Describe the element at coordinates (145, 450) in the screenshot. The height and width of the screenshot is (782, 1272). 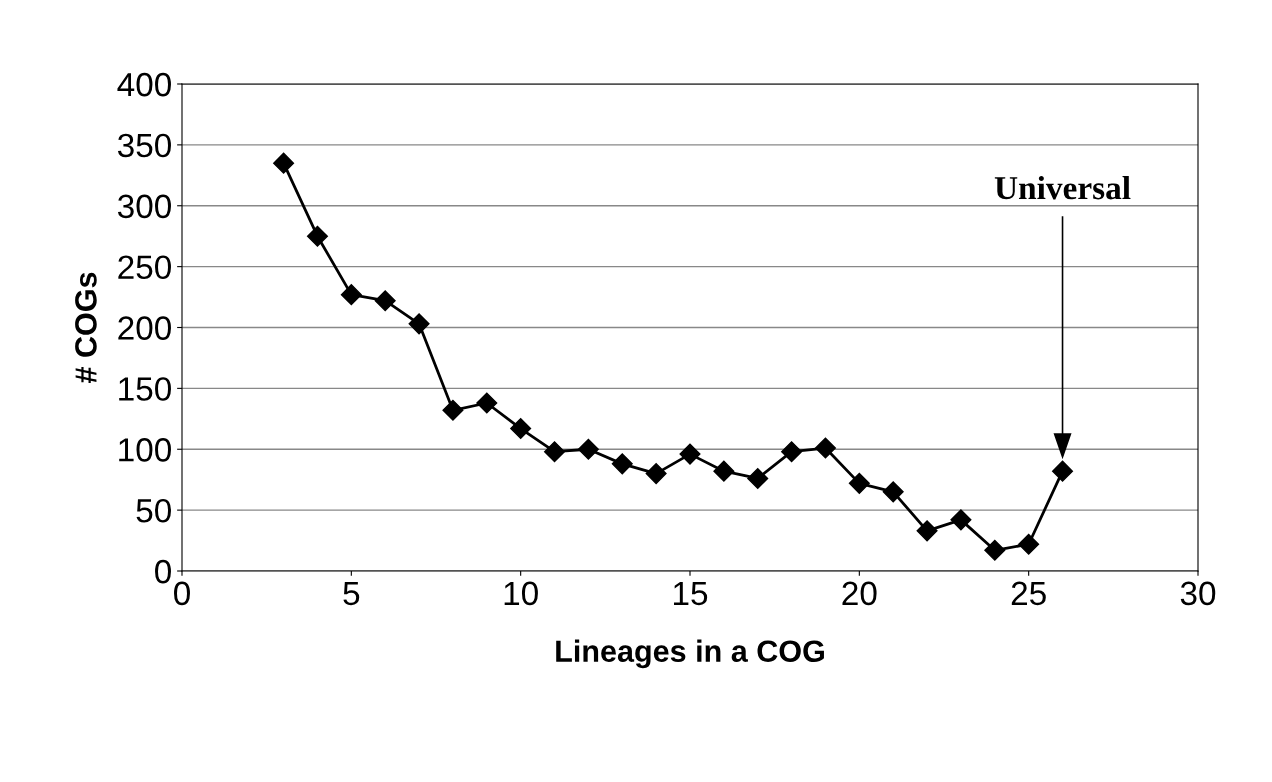
I see `y-tick-label: 100` at that location.